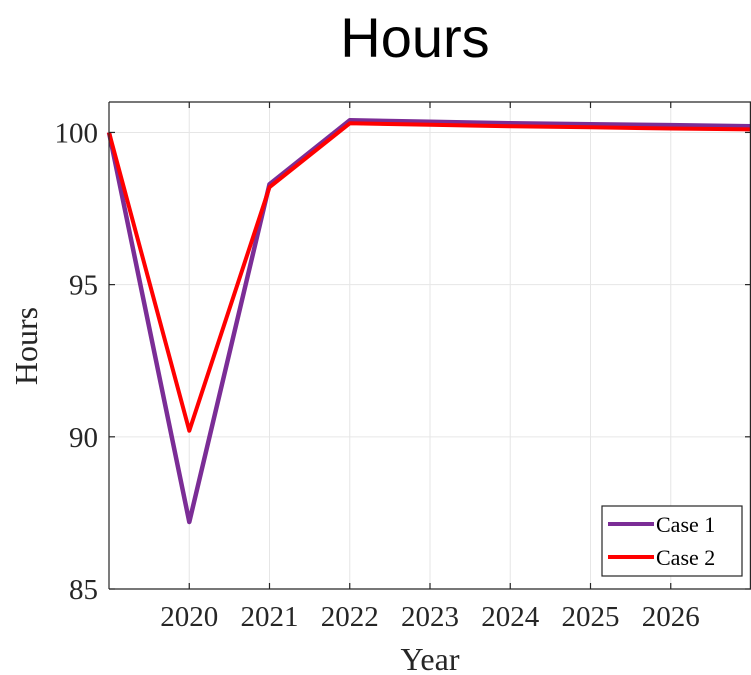 This screenshot has width=751, height=675. Describe the element at coordinates (671, 617) in the screenshot. I see `x-tick-label: 2026` at that location.